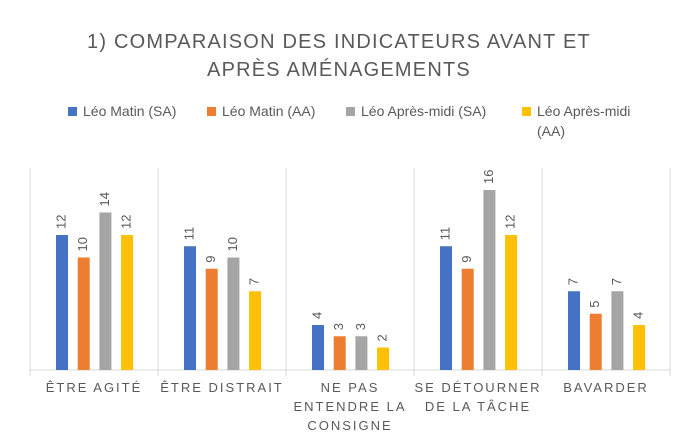 The height and width of the screenshot is (442, 678). Describe the element at coordinates (130, 111) in the screenshot. I see `legend-label: Léo Matin (SA)` at that location.